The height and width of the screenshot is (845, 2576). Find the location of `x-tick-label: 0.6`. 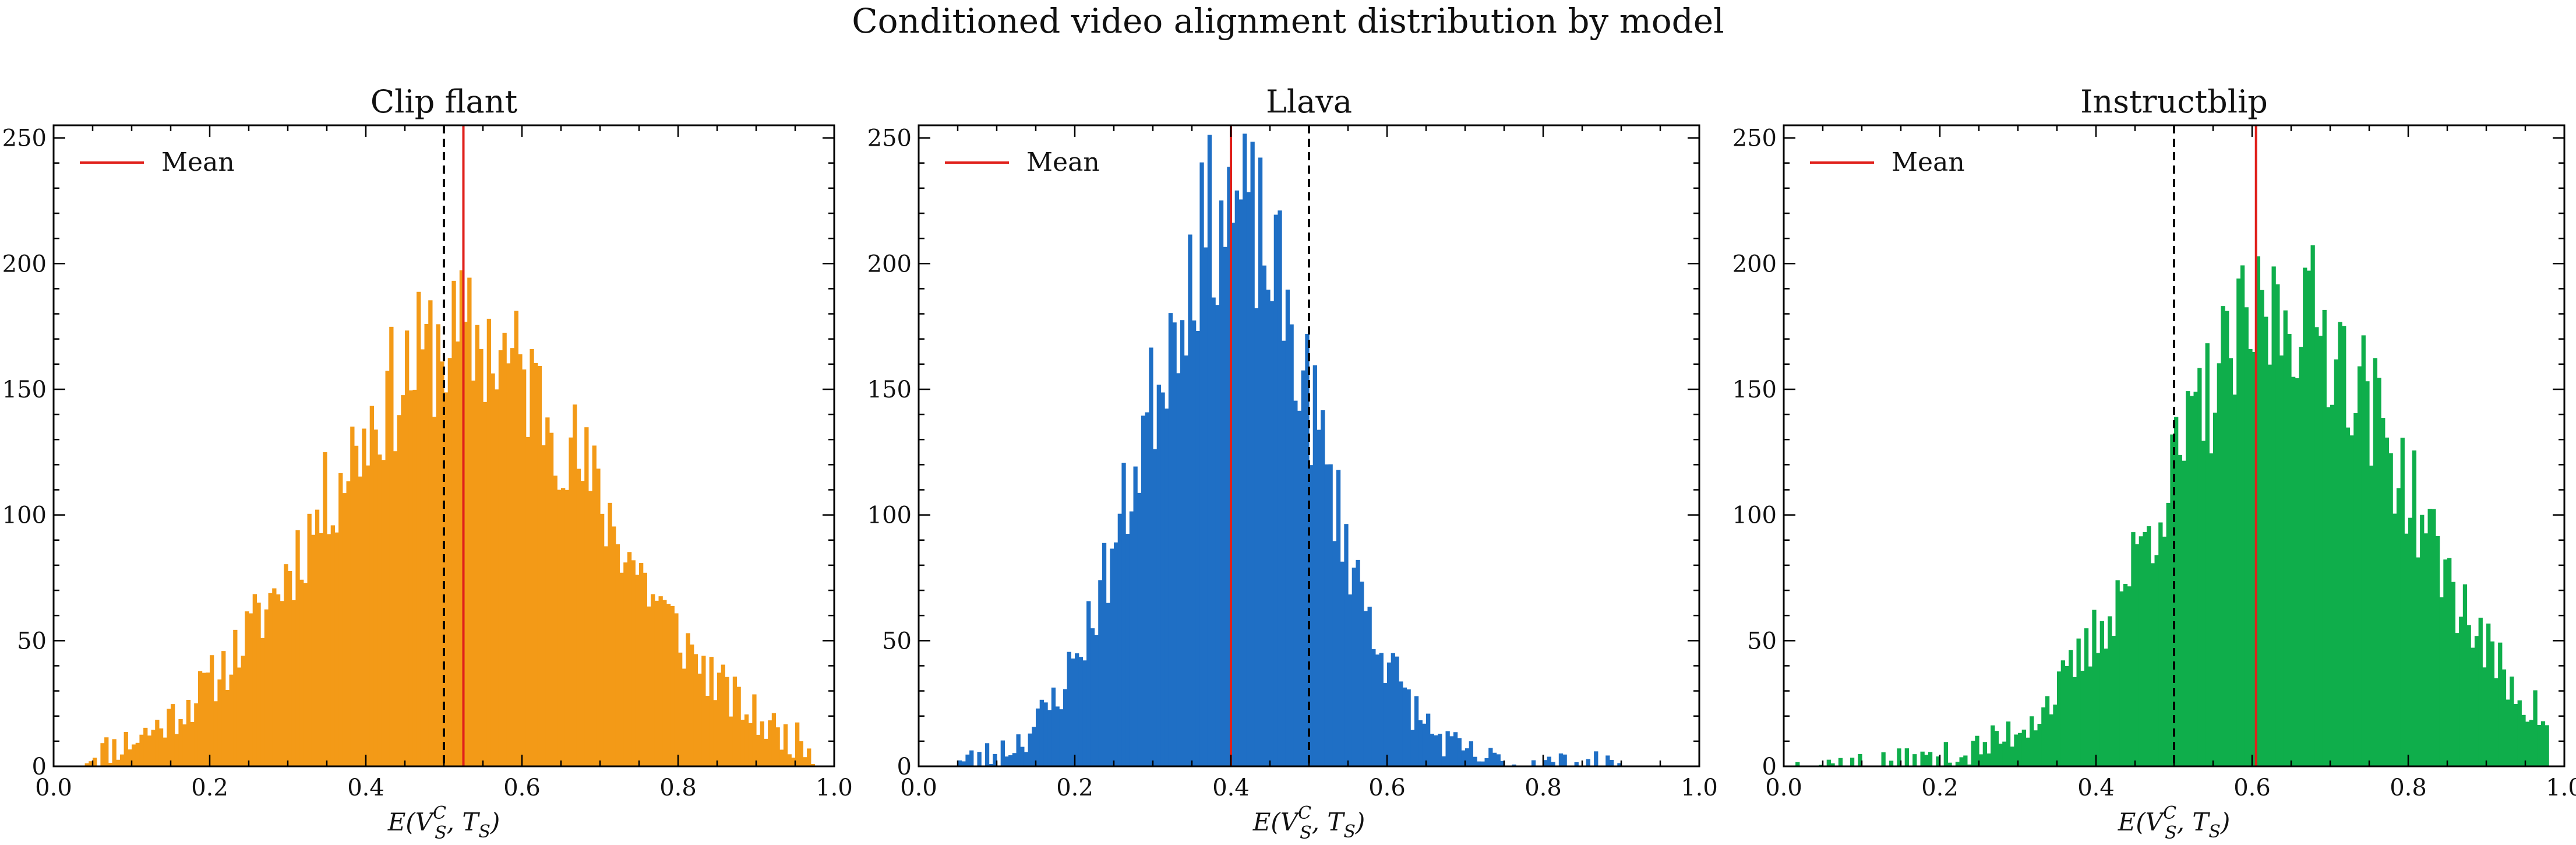

x-tick-label: 0.6 is located at coordinates (1387, 788).